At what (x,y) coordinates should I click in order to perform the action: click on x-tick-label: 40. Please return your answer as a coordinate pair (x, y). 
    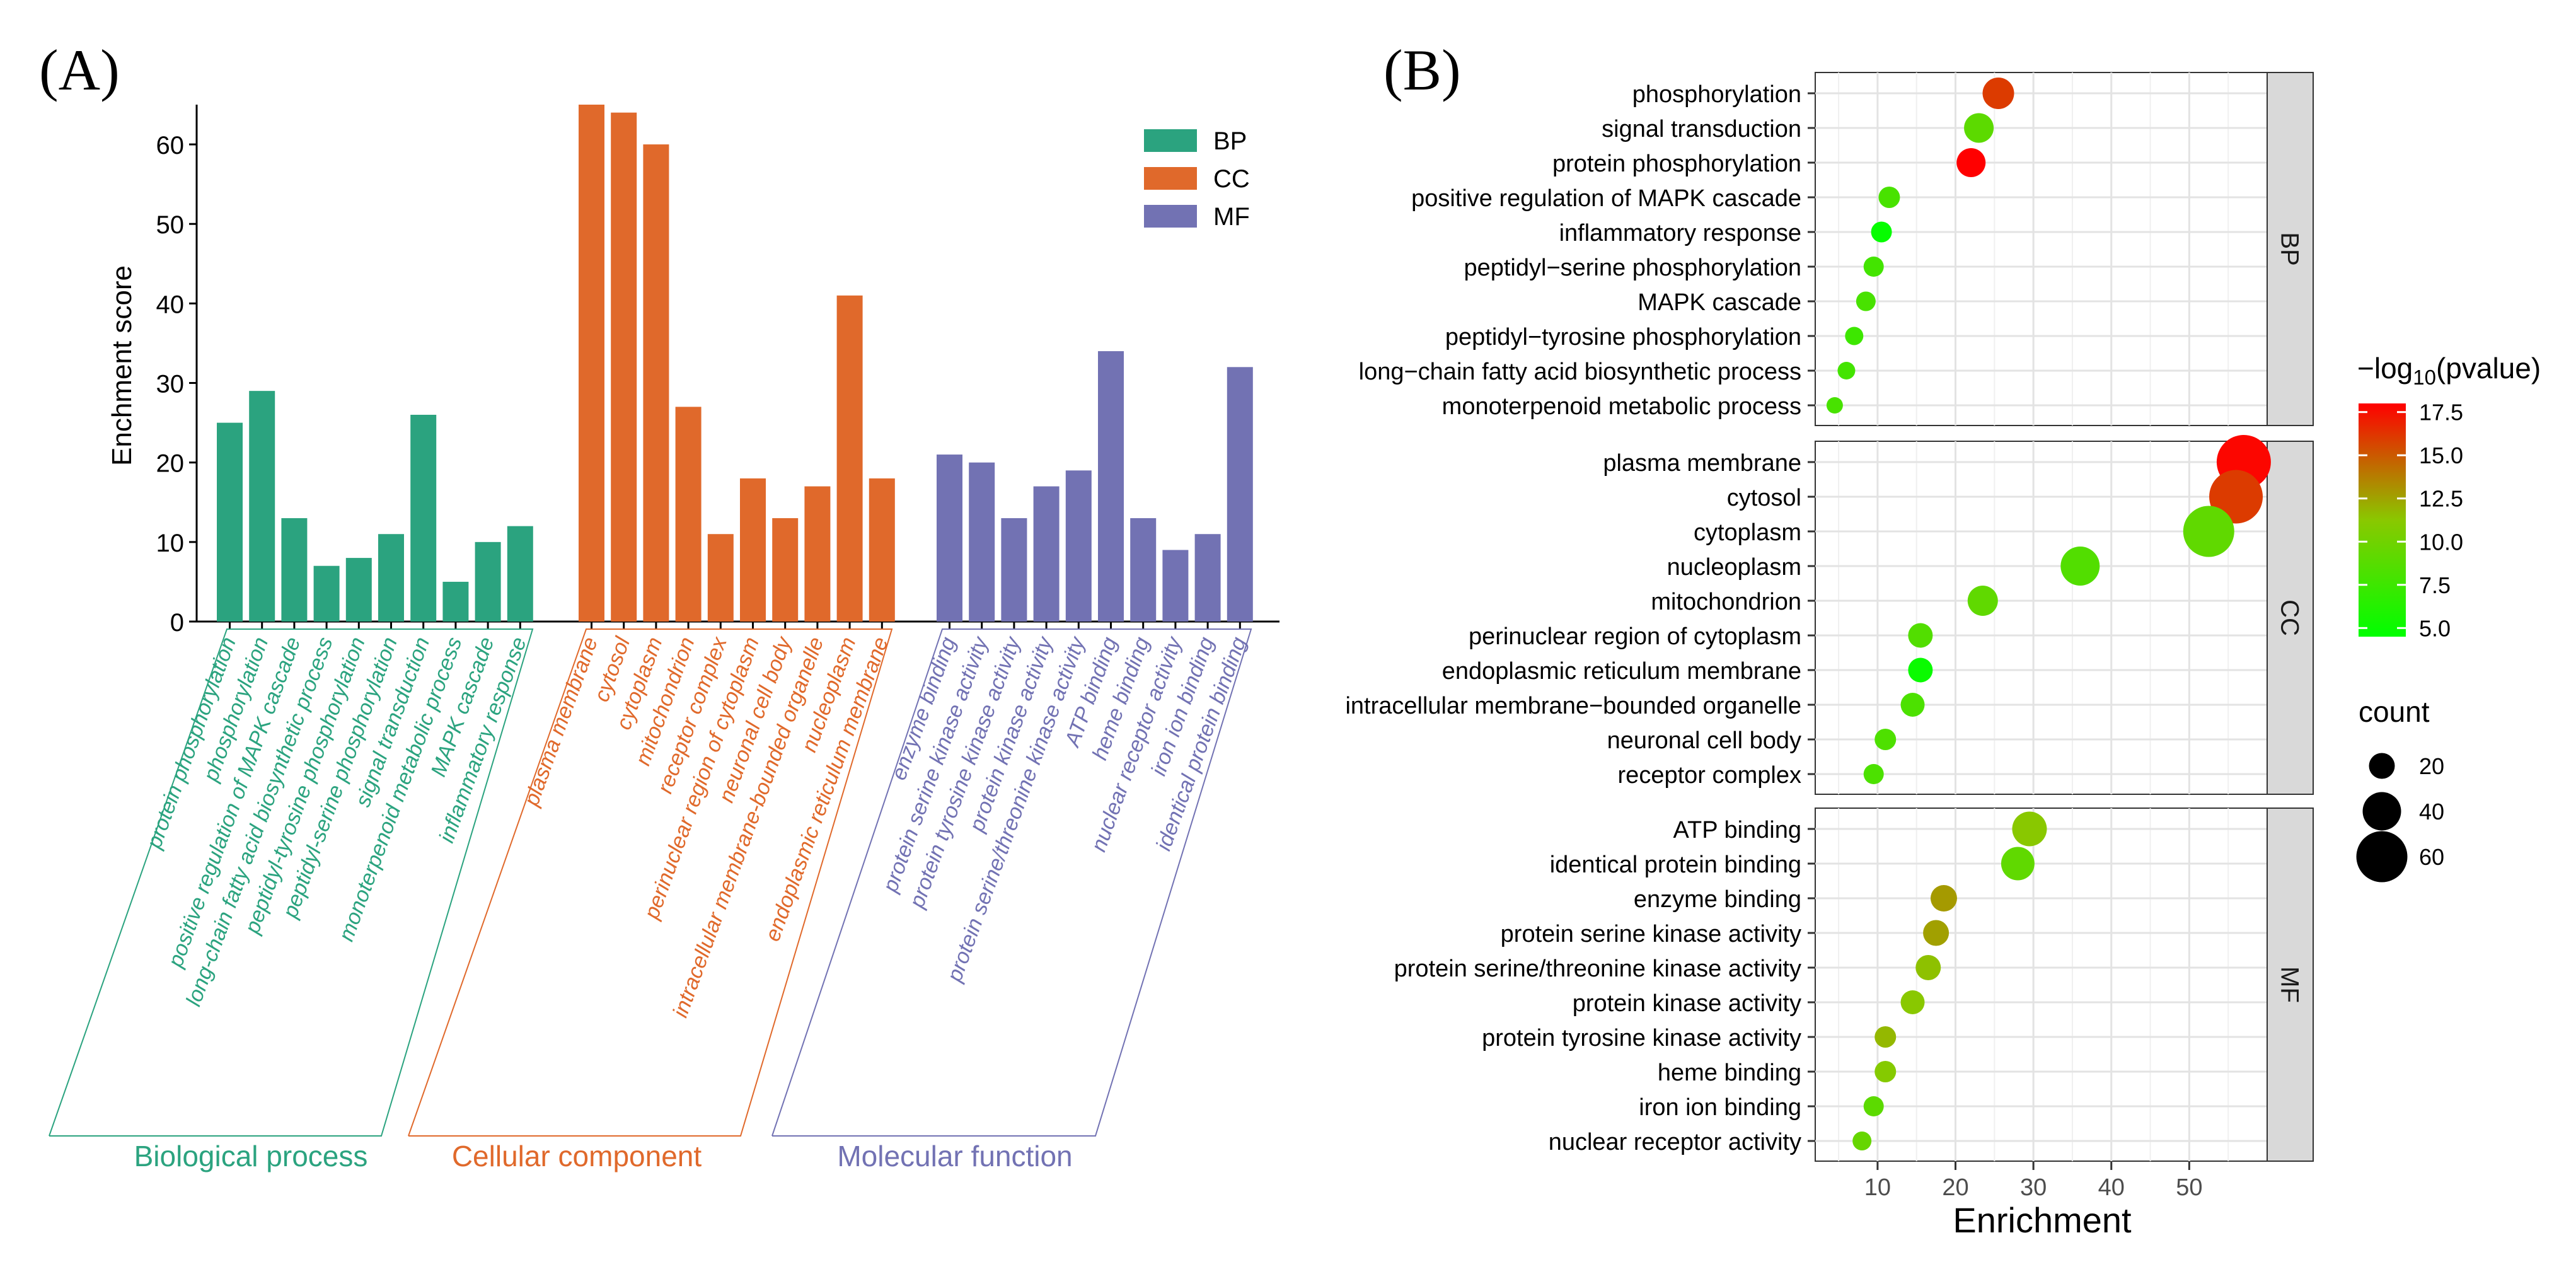
    Looking at the image, I should click on (2111, 1187).